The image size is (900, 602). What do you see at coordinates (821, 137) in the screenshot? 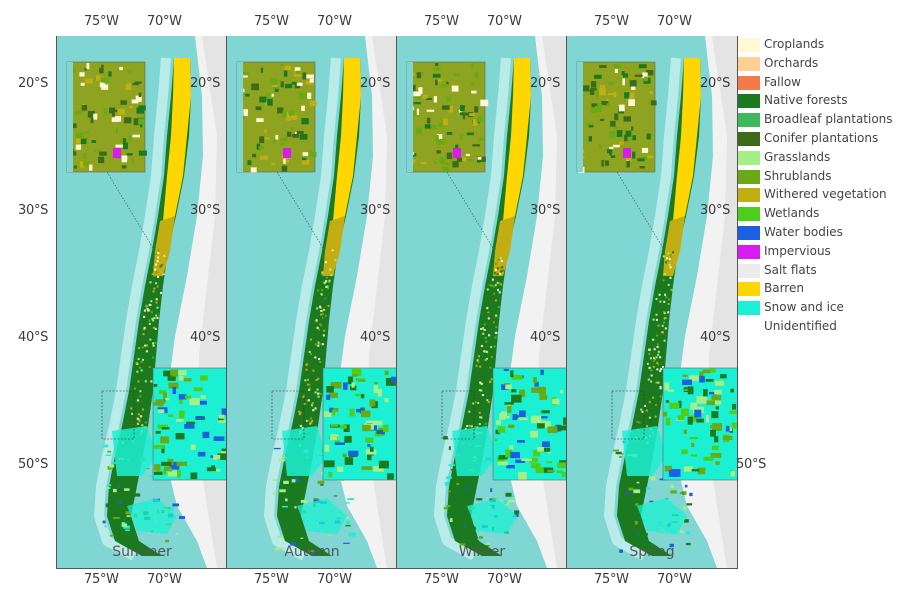
I see `legend-label: Conifer plantations` at bounding box center [821, 137].